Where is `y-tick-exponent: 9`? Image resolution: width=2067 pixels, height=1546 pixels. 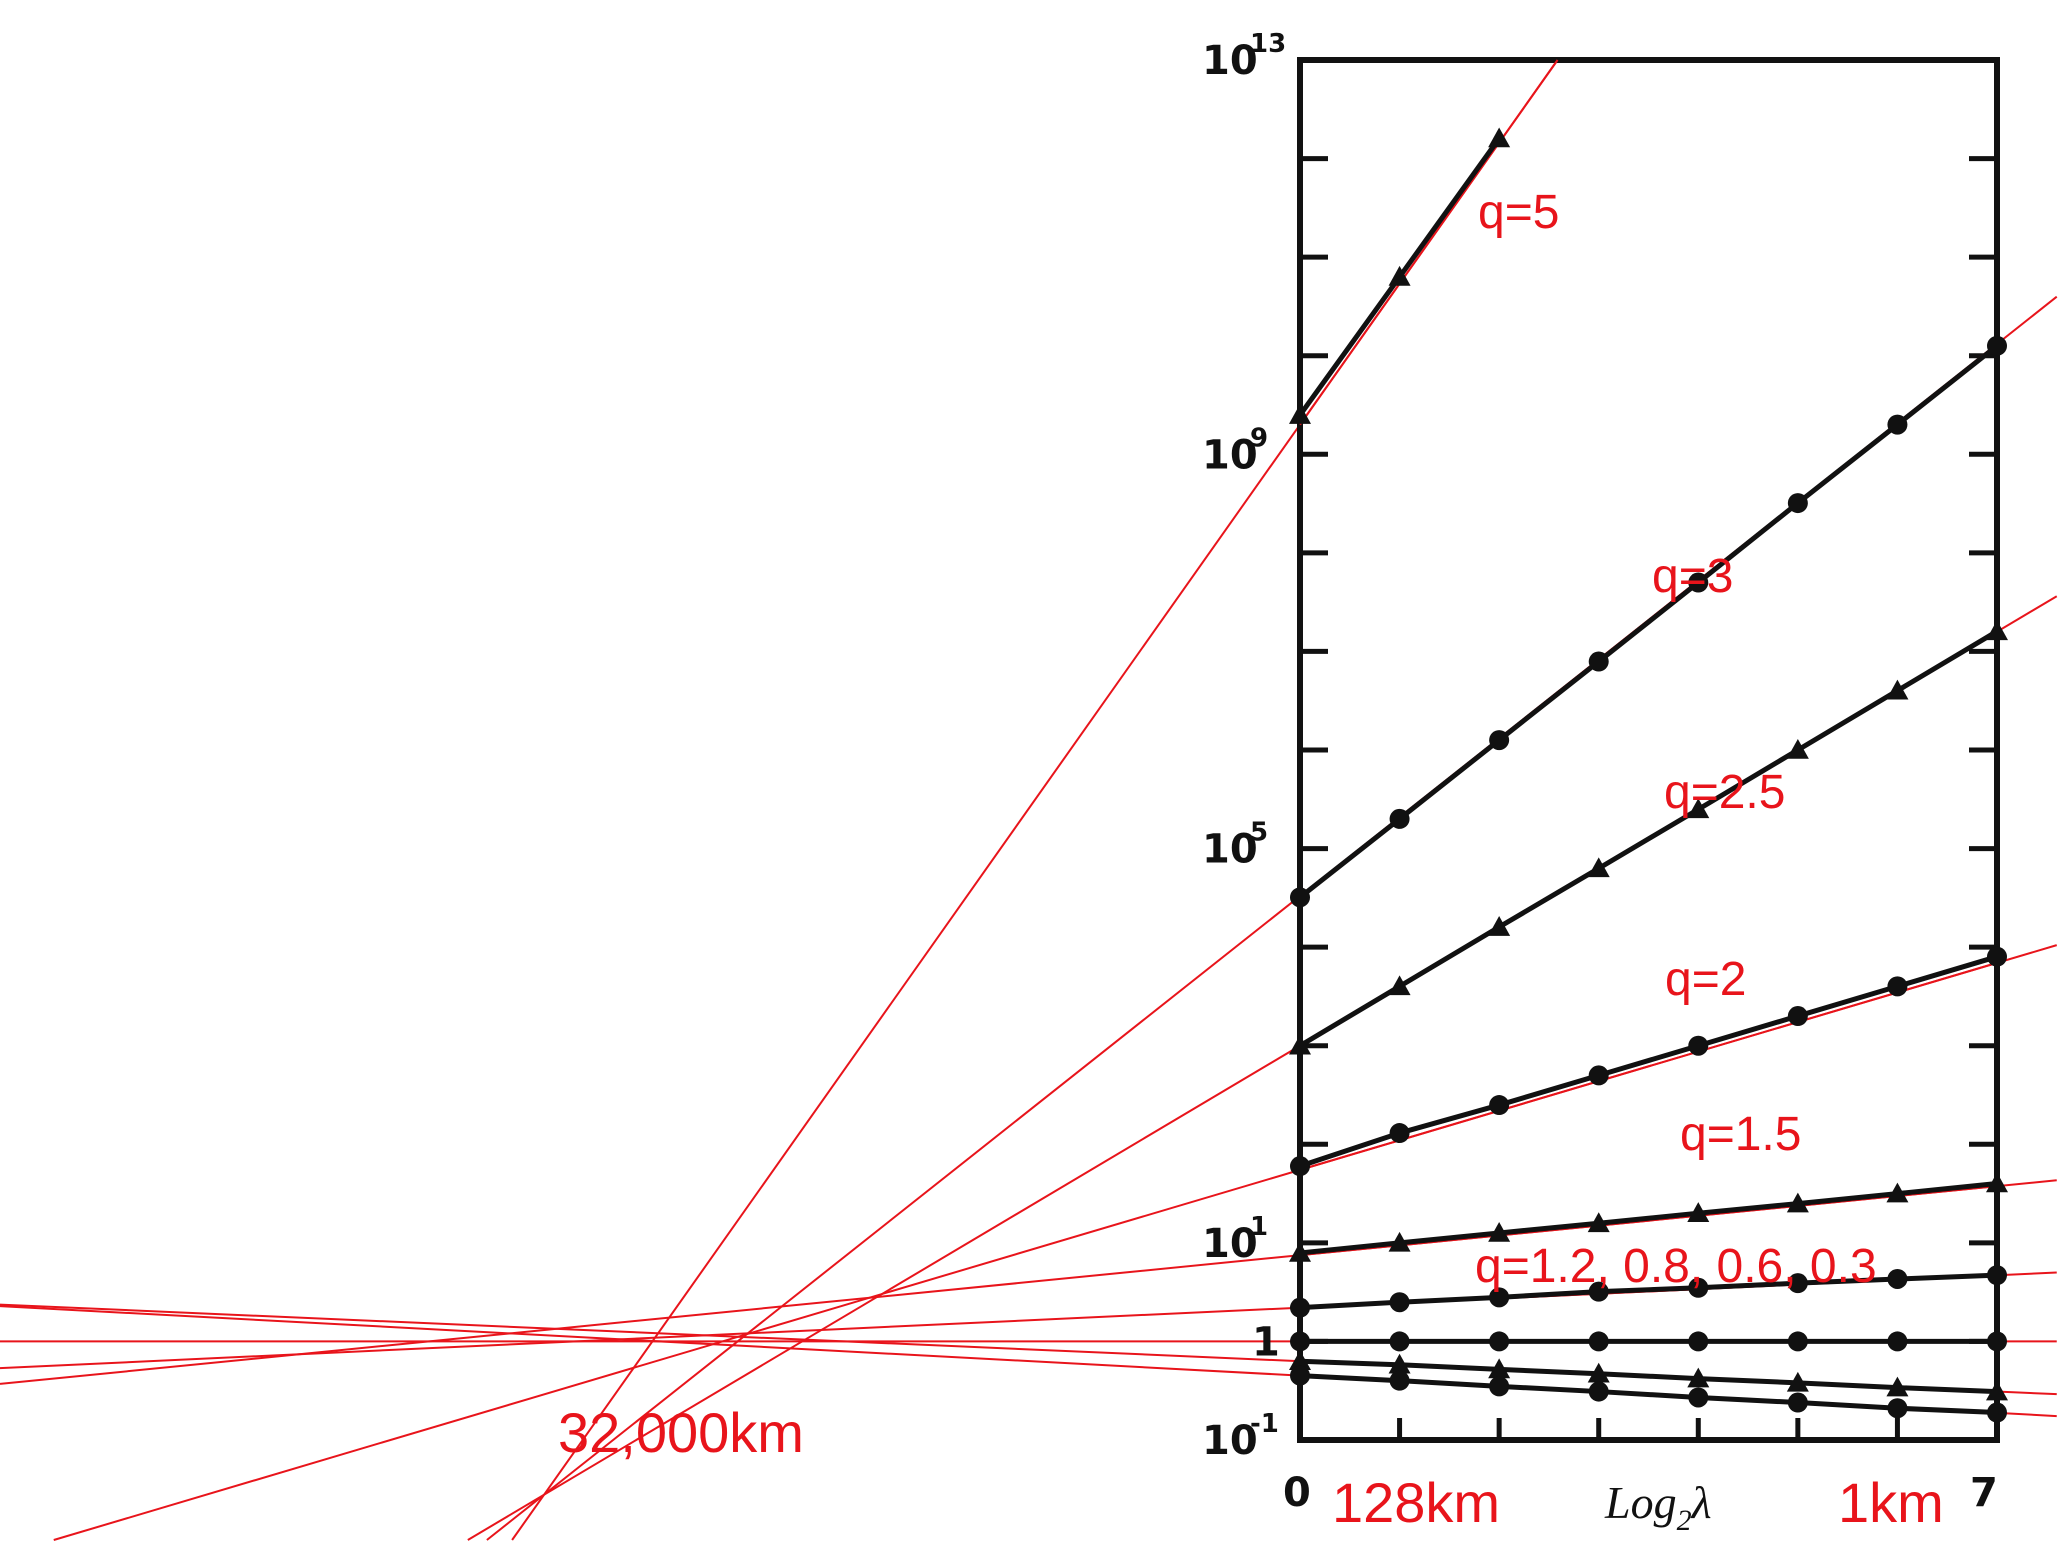
y-tick-exponent: 9 is located at coordinates (1259, 438).